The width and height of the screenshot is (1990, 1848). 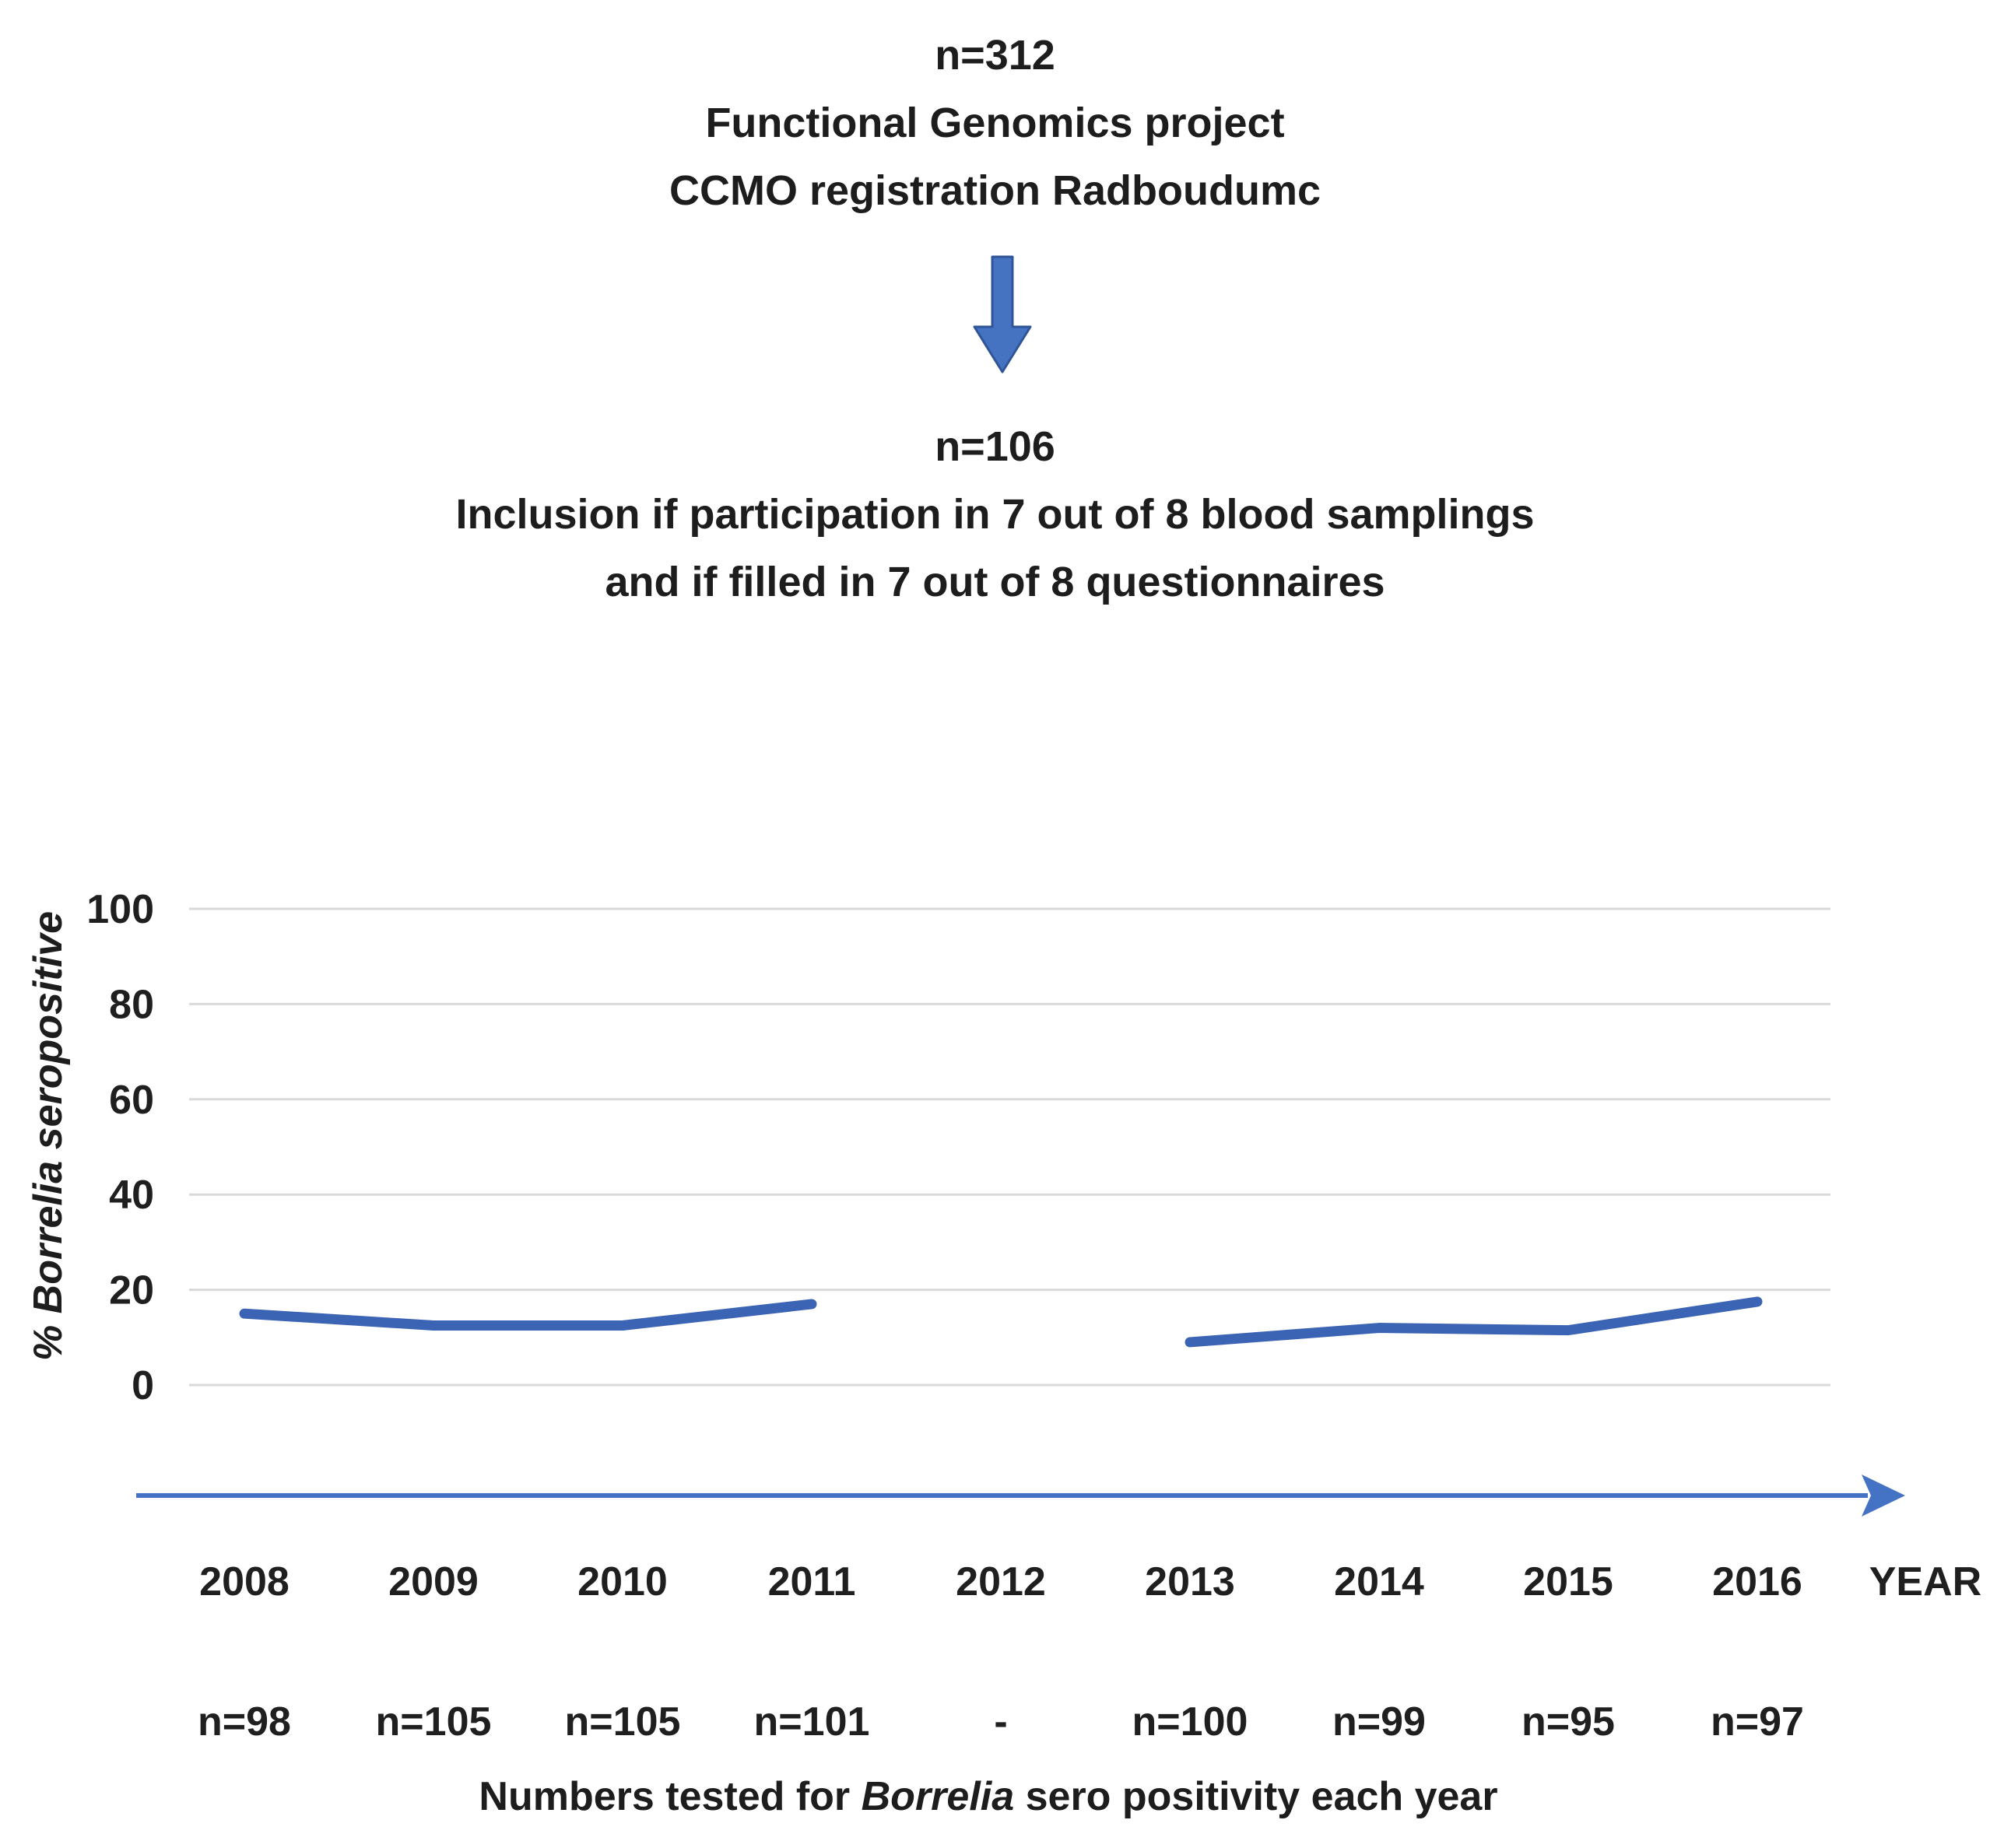 I want to click on x-tick-label-2010: 2010, so click(x=622, y=1581).